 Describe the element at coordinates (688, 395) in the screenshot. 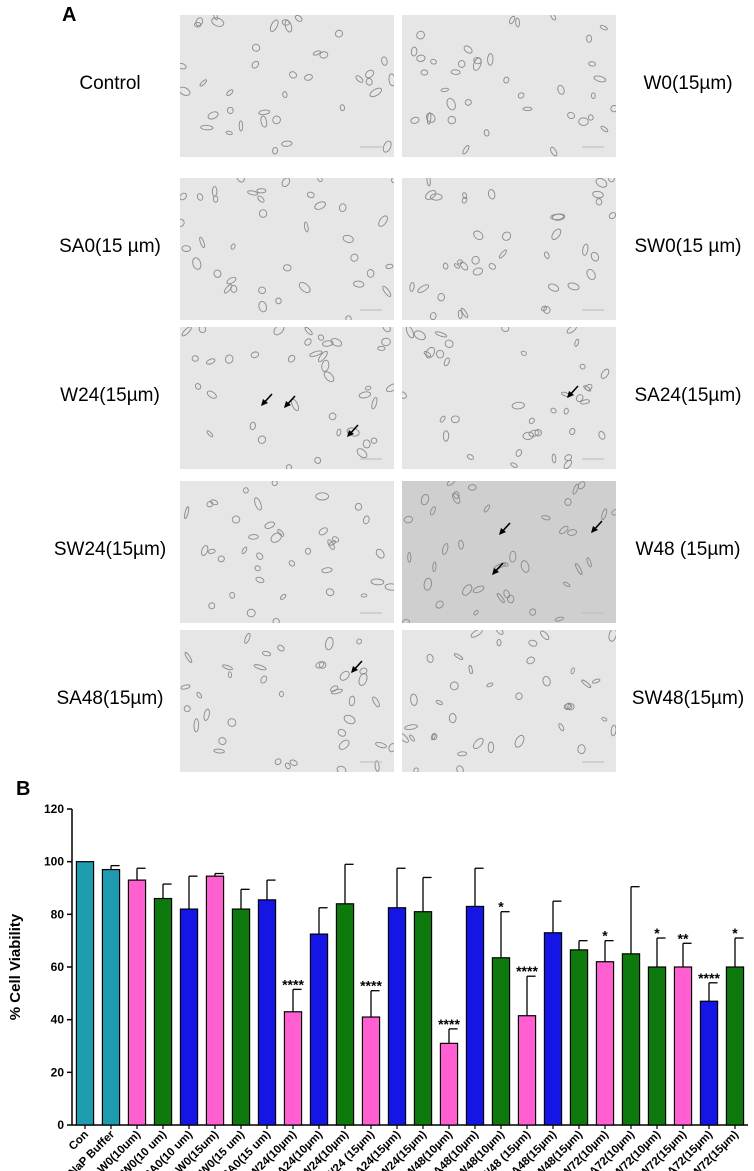

I see `micrograph-label-right: SA24(15µm)` at that location.